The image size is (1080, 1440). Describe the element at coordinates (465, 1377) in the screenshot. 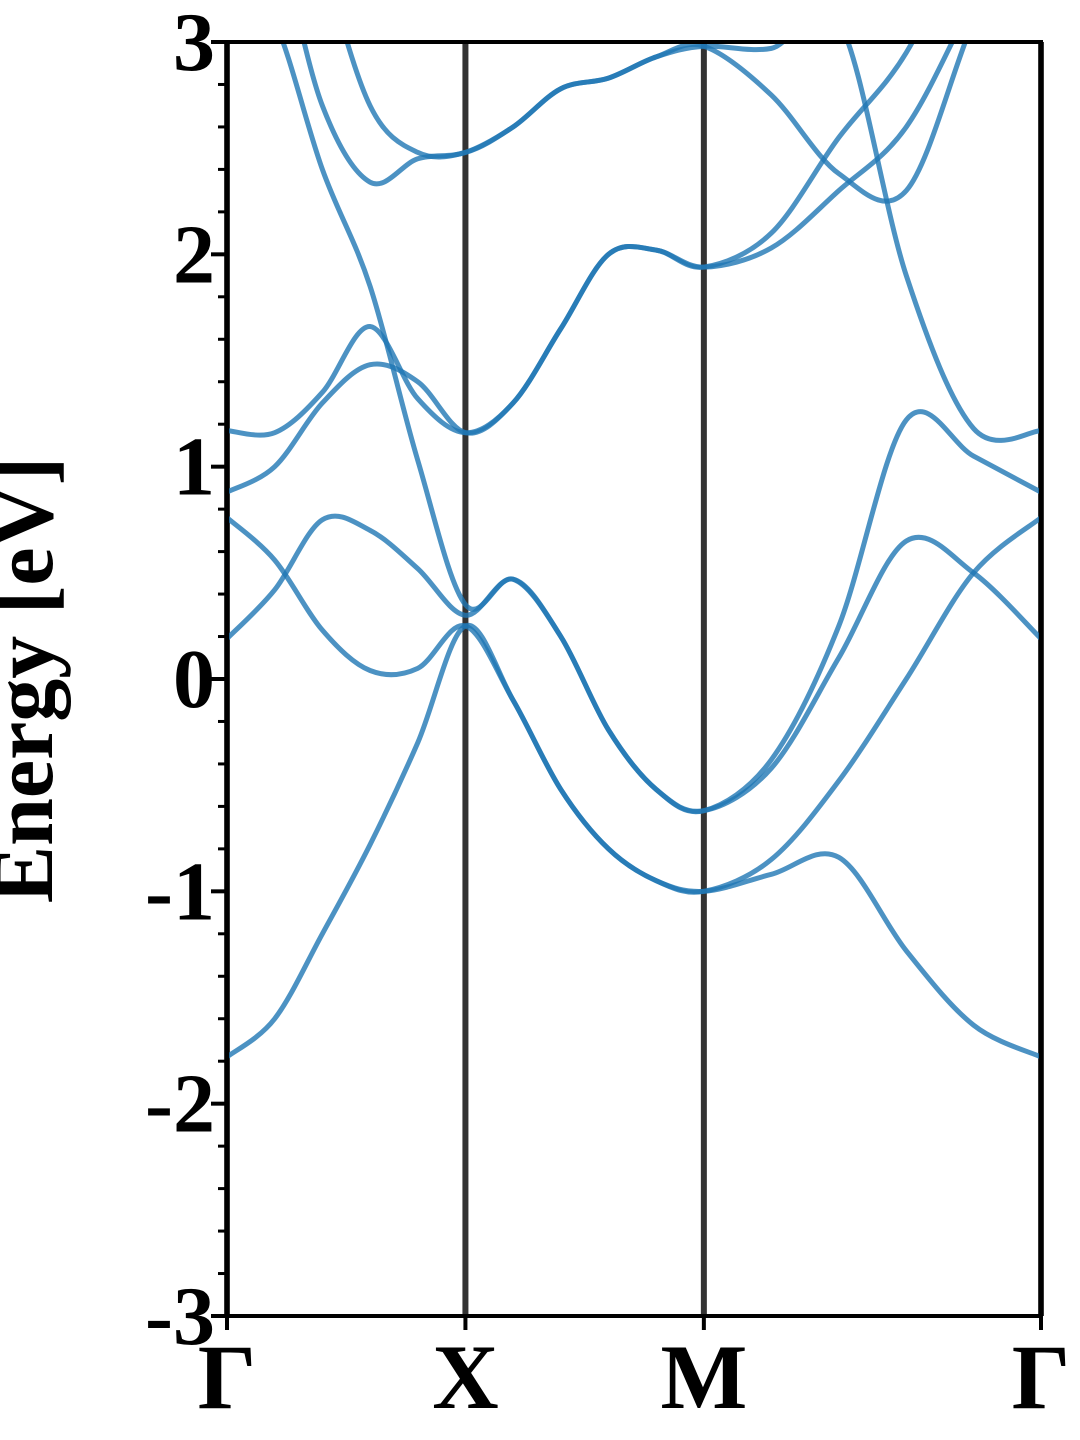

I see `x-tick-label: X` at that location.